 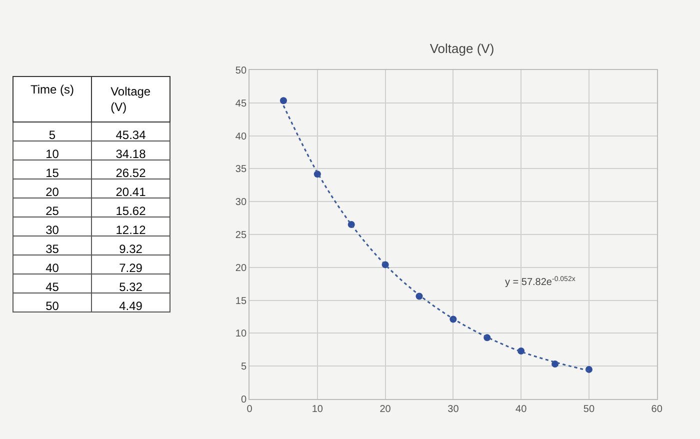 I want to click on x-tick-label: 50, so click(x=589, y=409).